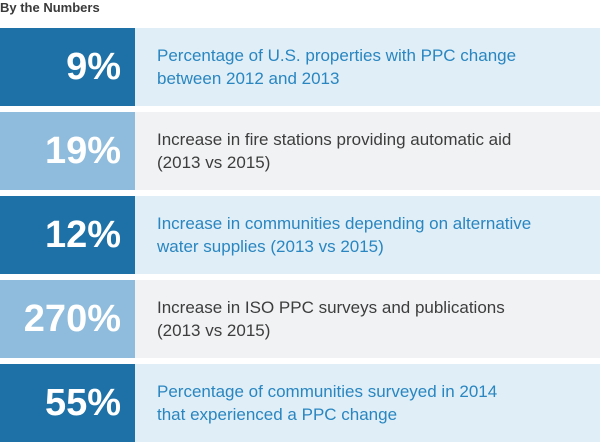 This screenshot has height=445, width=600. Describe the element at coordinates (67, 403) in the screenshot. I see `stat-value: 55%` at that location.